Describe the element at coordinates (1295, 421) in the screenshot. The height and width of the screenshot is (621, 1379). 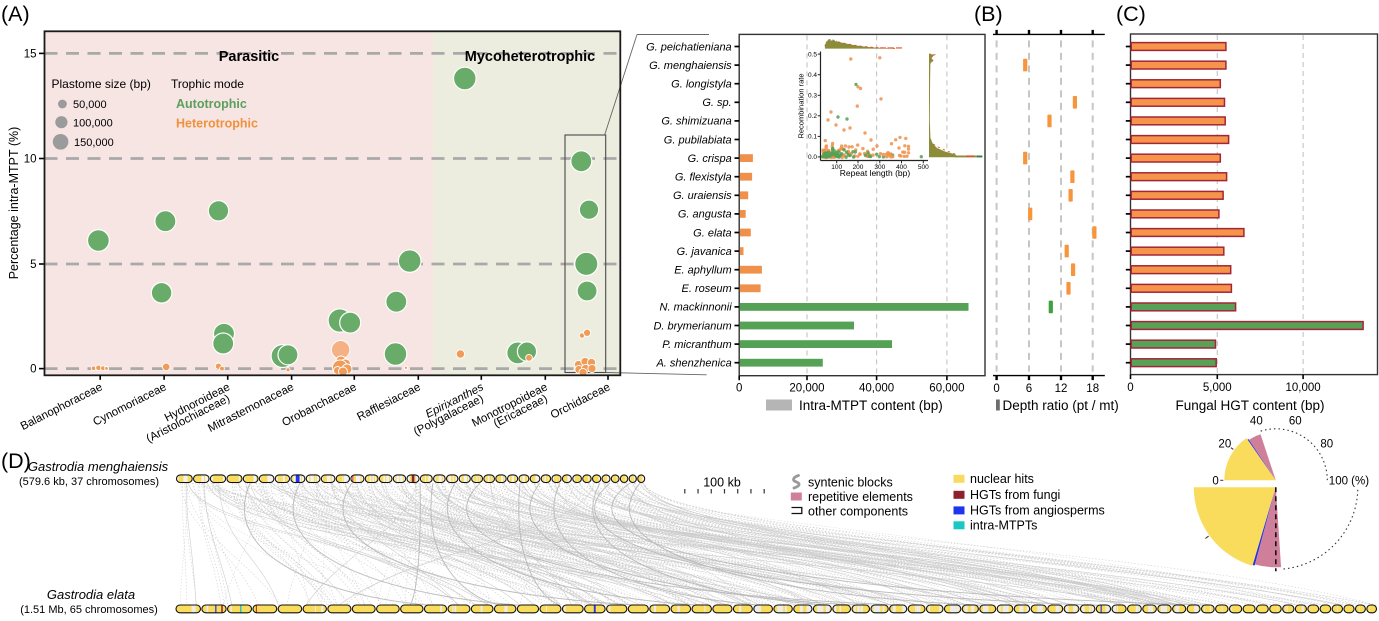
I see `svg-text: 60` at that location.